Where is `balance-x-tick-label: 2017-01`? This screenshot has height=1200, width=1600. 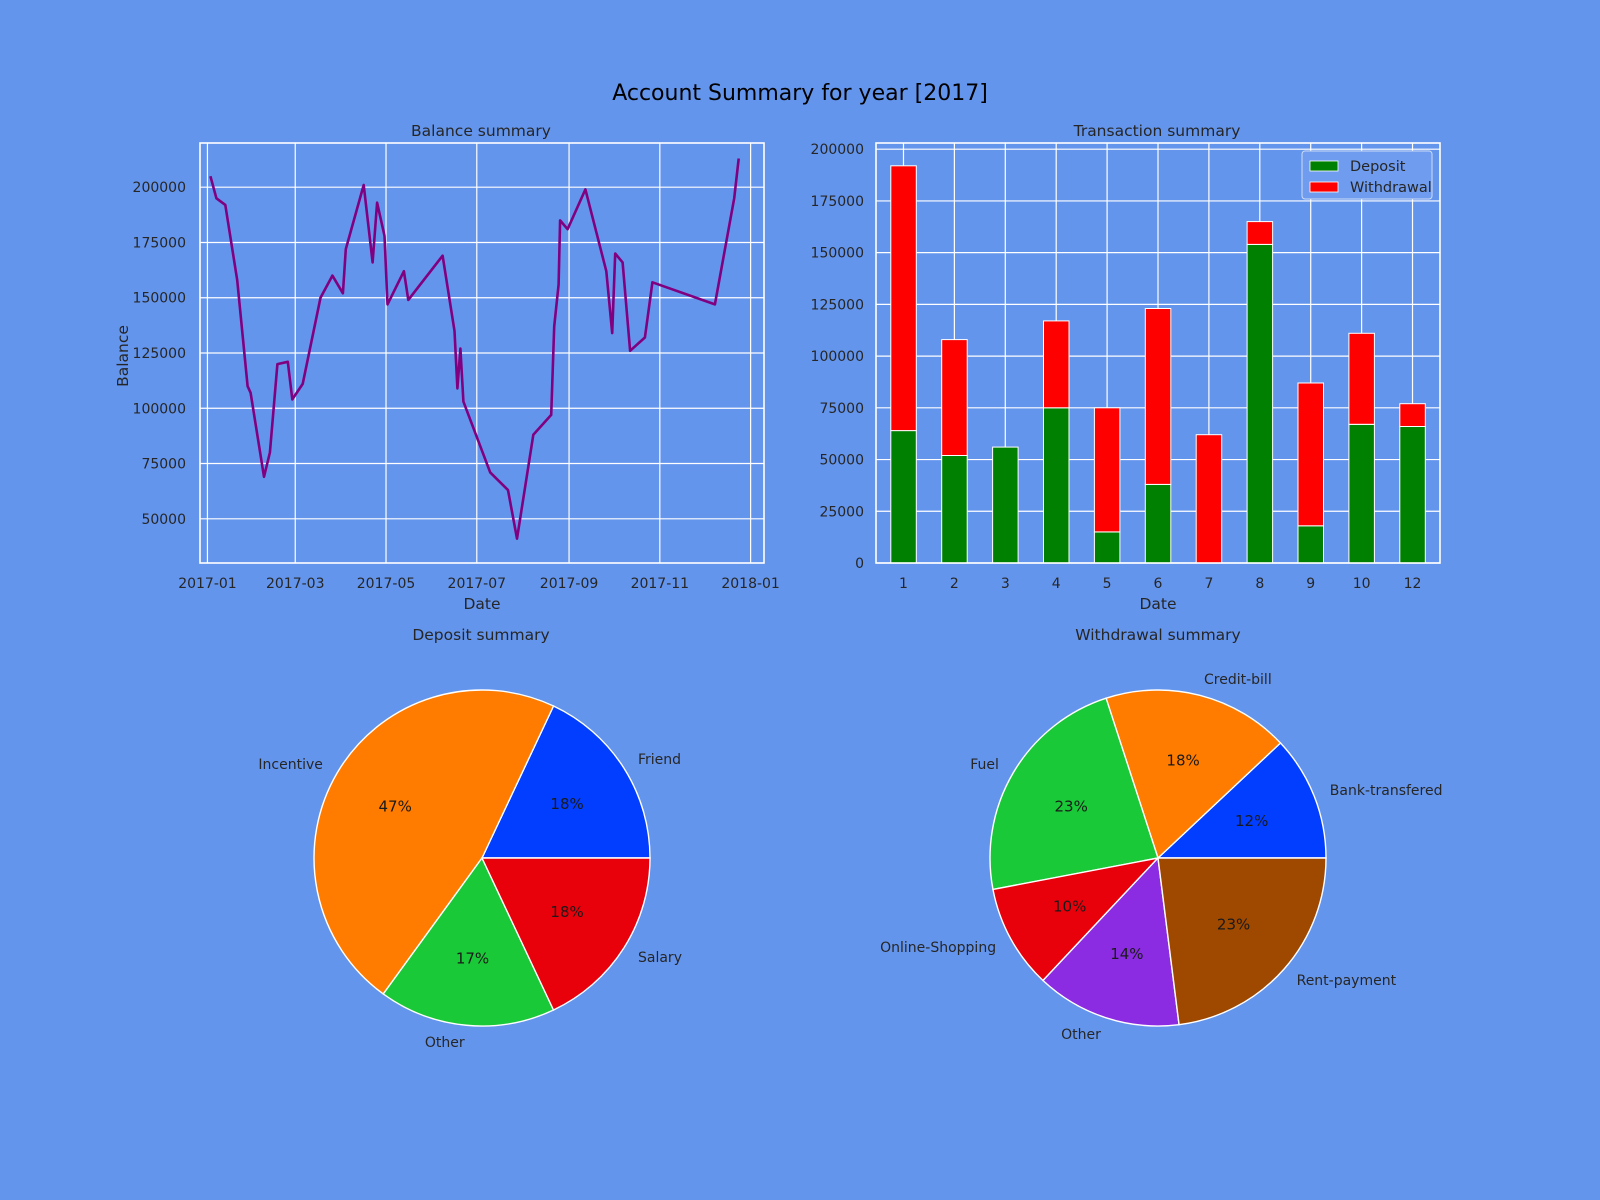 balance-x-tick-label: 2017-01 is located at coordinates (207, 584).